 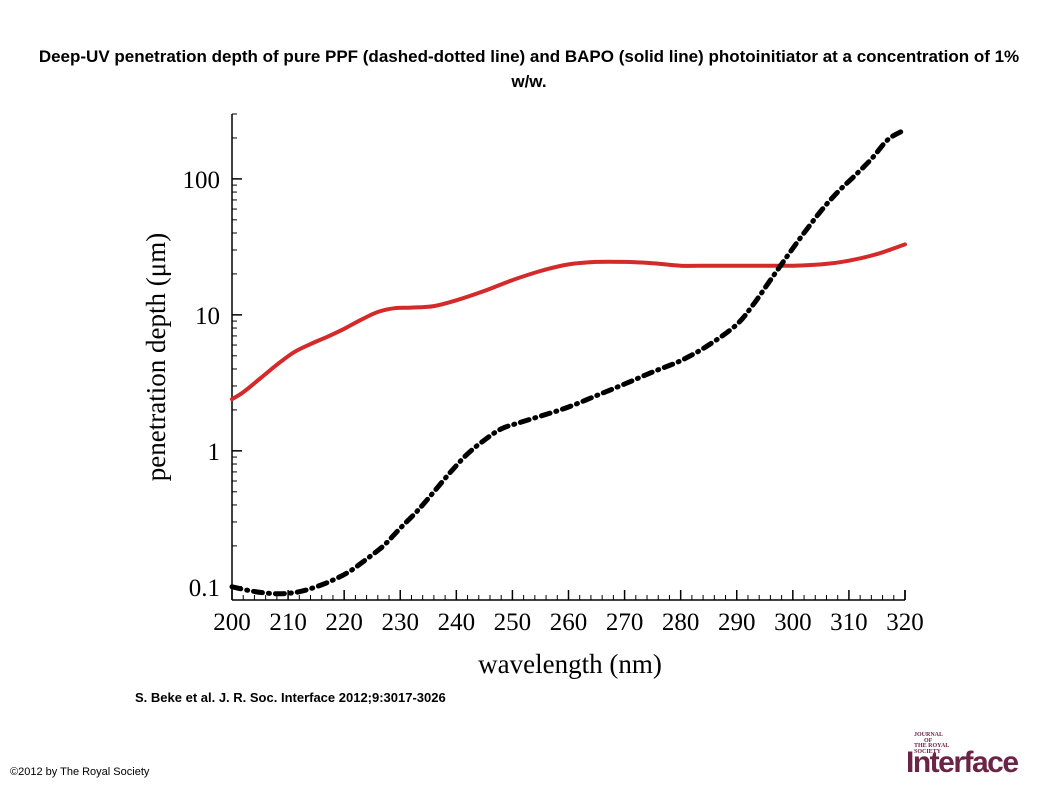 I want to click on x-tick-label: 210, so click(x=288, y=622).